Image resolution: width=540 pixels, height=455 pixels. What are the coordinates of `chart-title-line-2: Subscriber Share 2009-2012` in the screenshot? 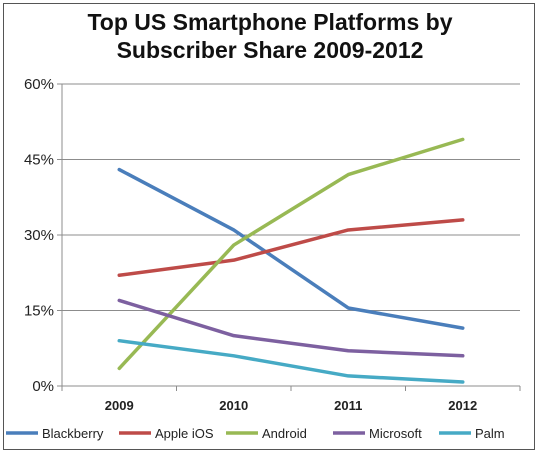 It's located at (270, 50).